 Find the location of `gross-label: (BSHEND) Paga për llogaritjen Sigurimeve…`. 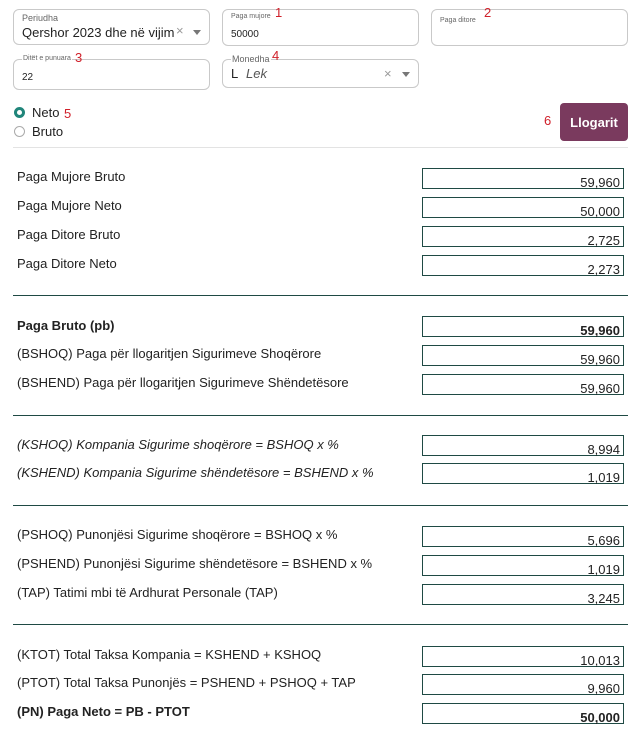

gross-label: (BSHEND) Paga për llogaritjen Sigurimeve… is located at coordinates (183, 382).